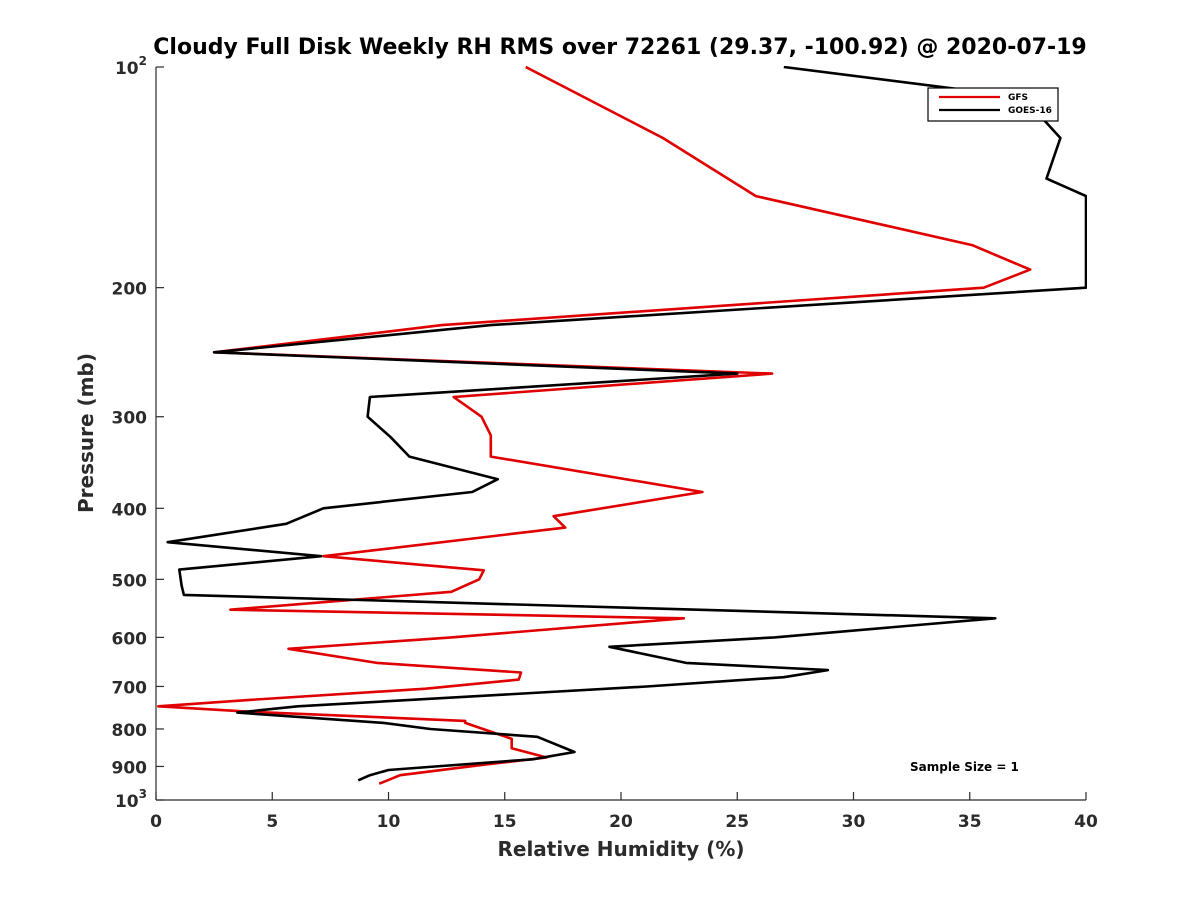 This screenshot has width=1200, height=900. What do you see at coordinates (964, 767) in the screenshot?
I see `sample-size-annotation: Sample Size = 1` at bounding box center [964, 767].